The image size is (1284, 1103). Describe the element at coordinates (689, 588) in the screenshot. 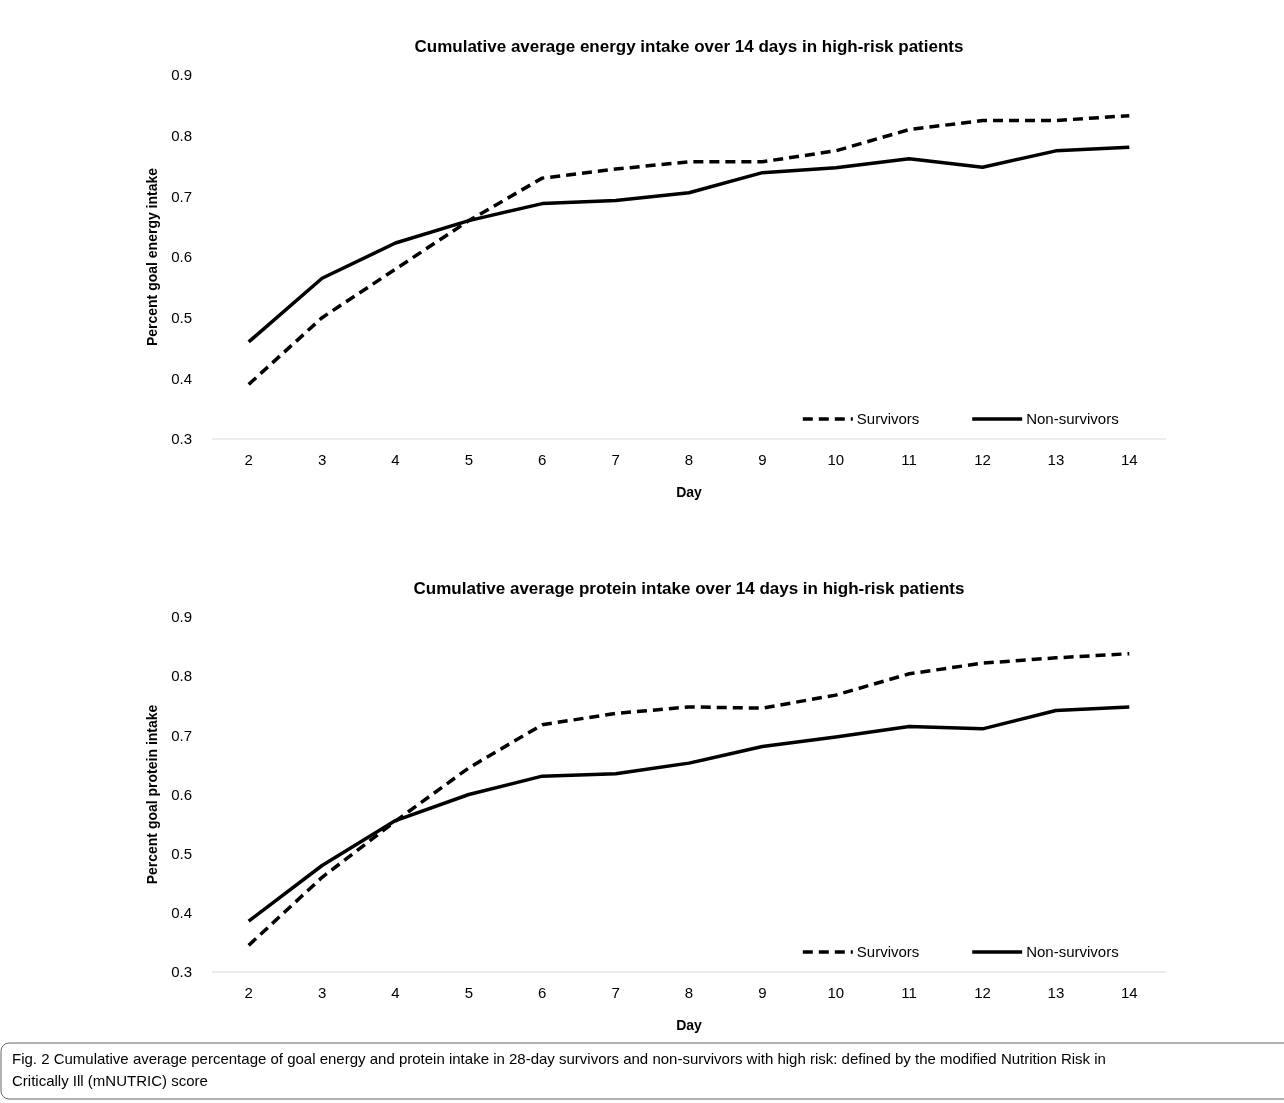

I see `chart-title: Cumulative average protein intake over 14 days in high-risk patients` at that location.